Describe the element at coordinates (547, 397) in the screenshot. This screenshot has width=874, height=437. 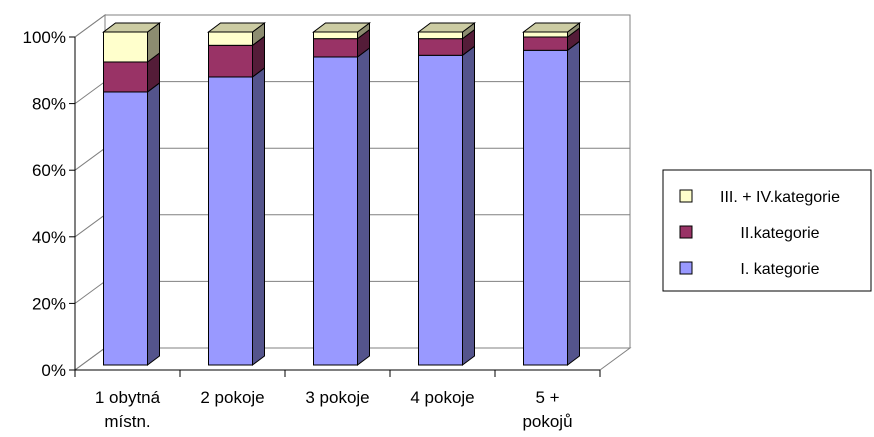
I see `x-tick-label: 5 +` at that location.